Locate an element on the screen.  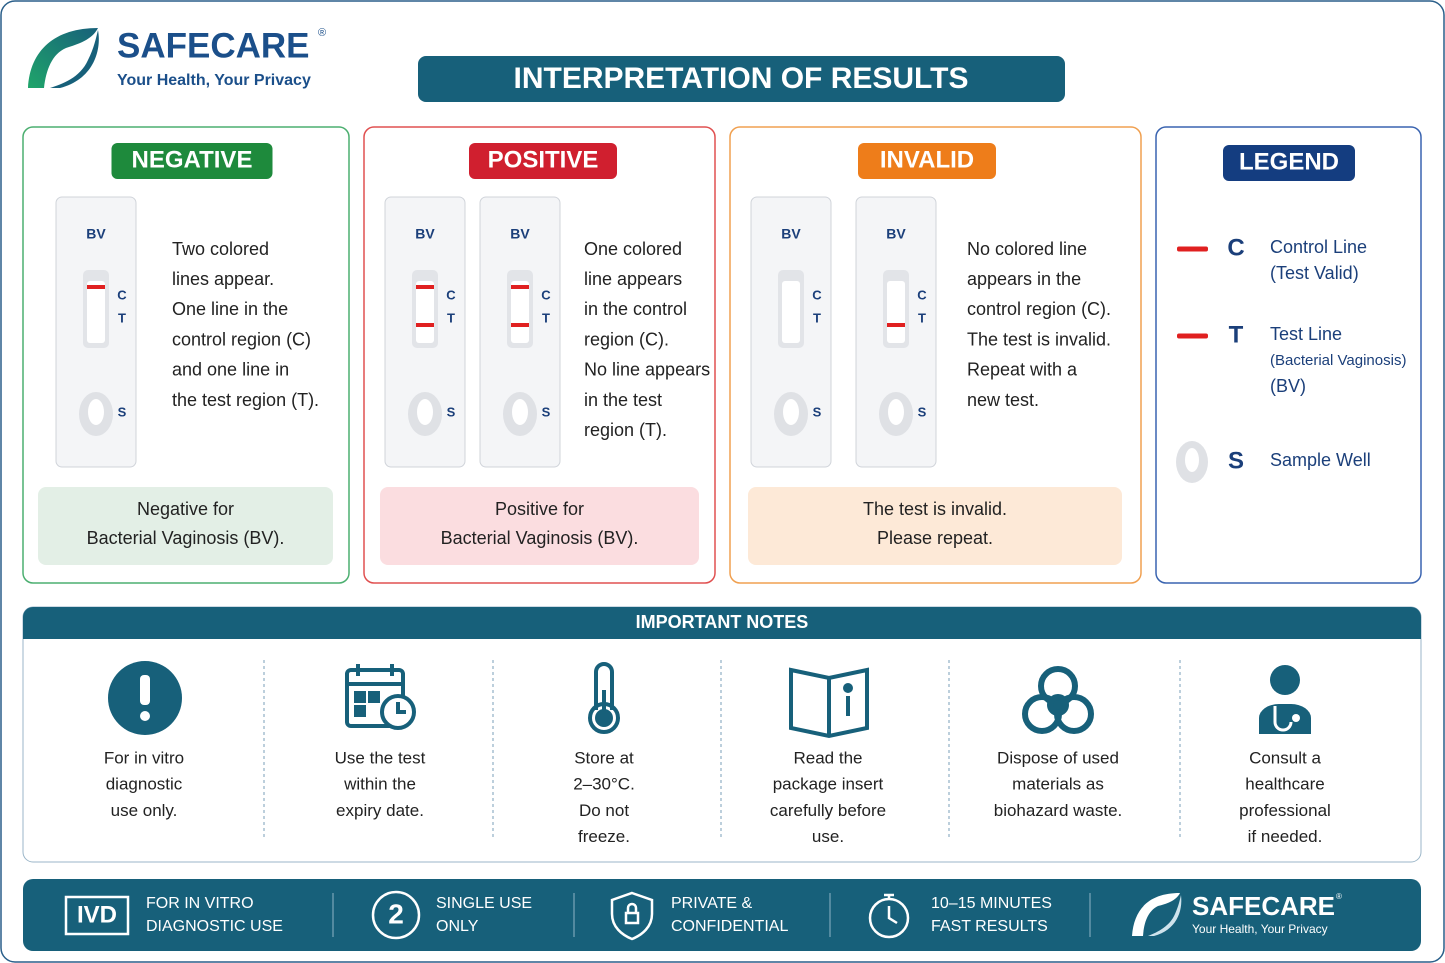
note-line: healthcare is located at coordinates (1284, 784).